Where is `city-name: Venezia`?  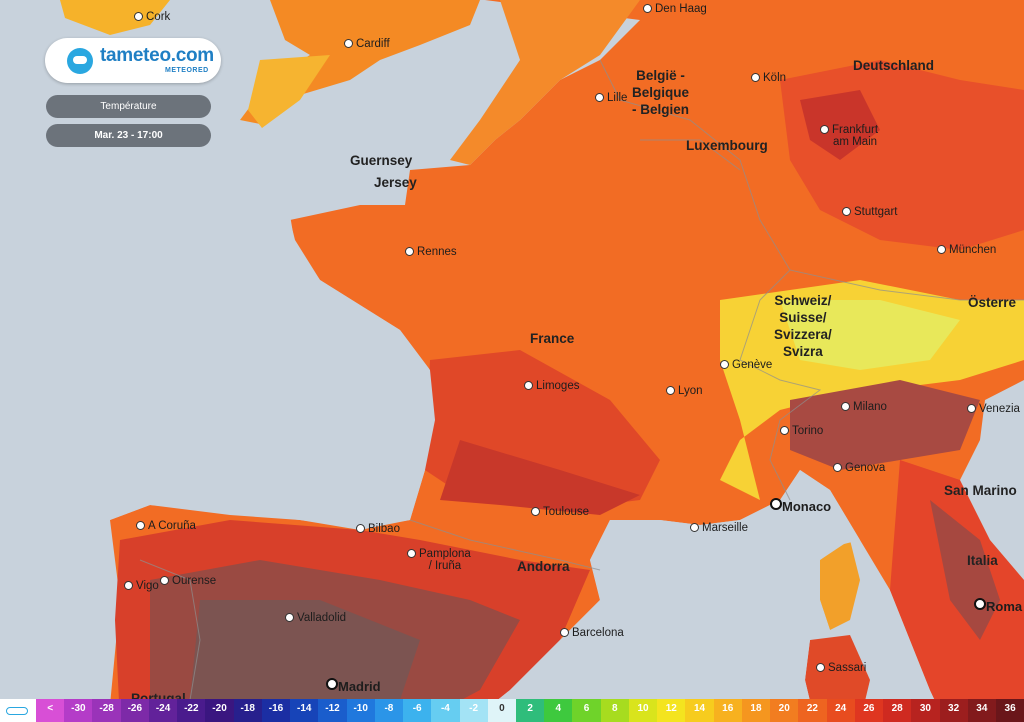
city-name: Venezia is located at coordinates (999, 409).